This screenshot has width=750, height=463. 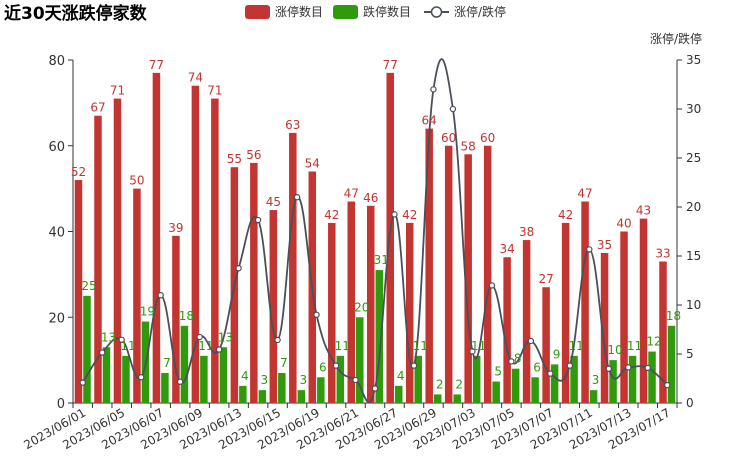 What do you see at coordinates (167, 363) in the screenshot?
I see `bar-down-label: 7` at bounding box center [167, 363].